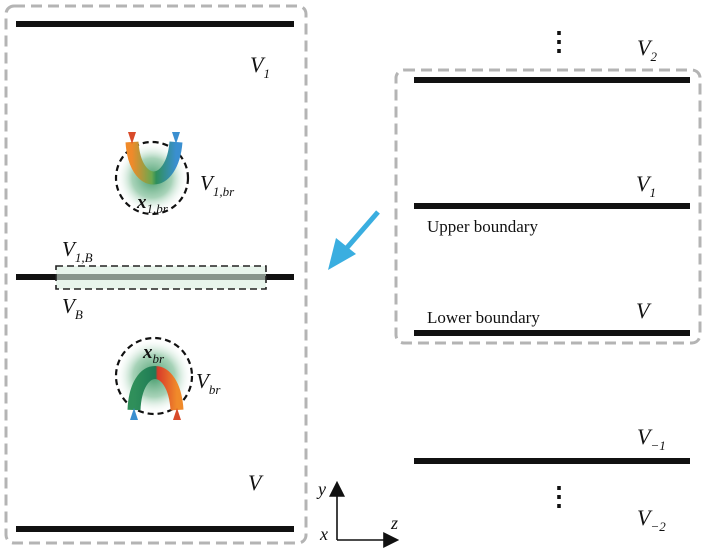 The width and height of the screenshot is (705, 549). Describe the element at coordinates (364, 514) in the screenshot. I see `axes` at that location.